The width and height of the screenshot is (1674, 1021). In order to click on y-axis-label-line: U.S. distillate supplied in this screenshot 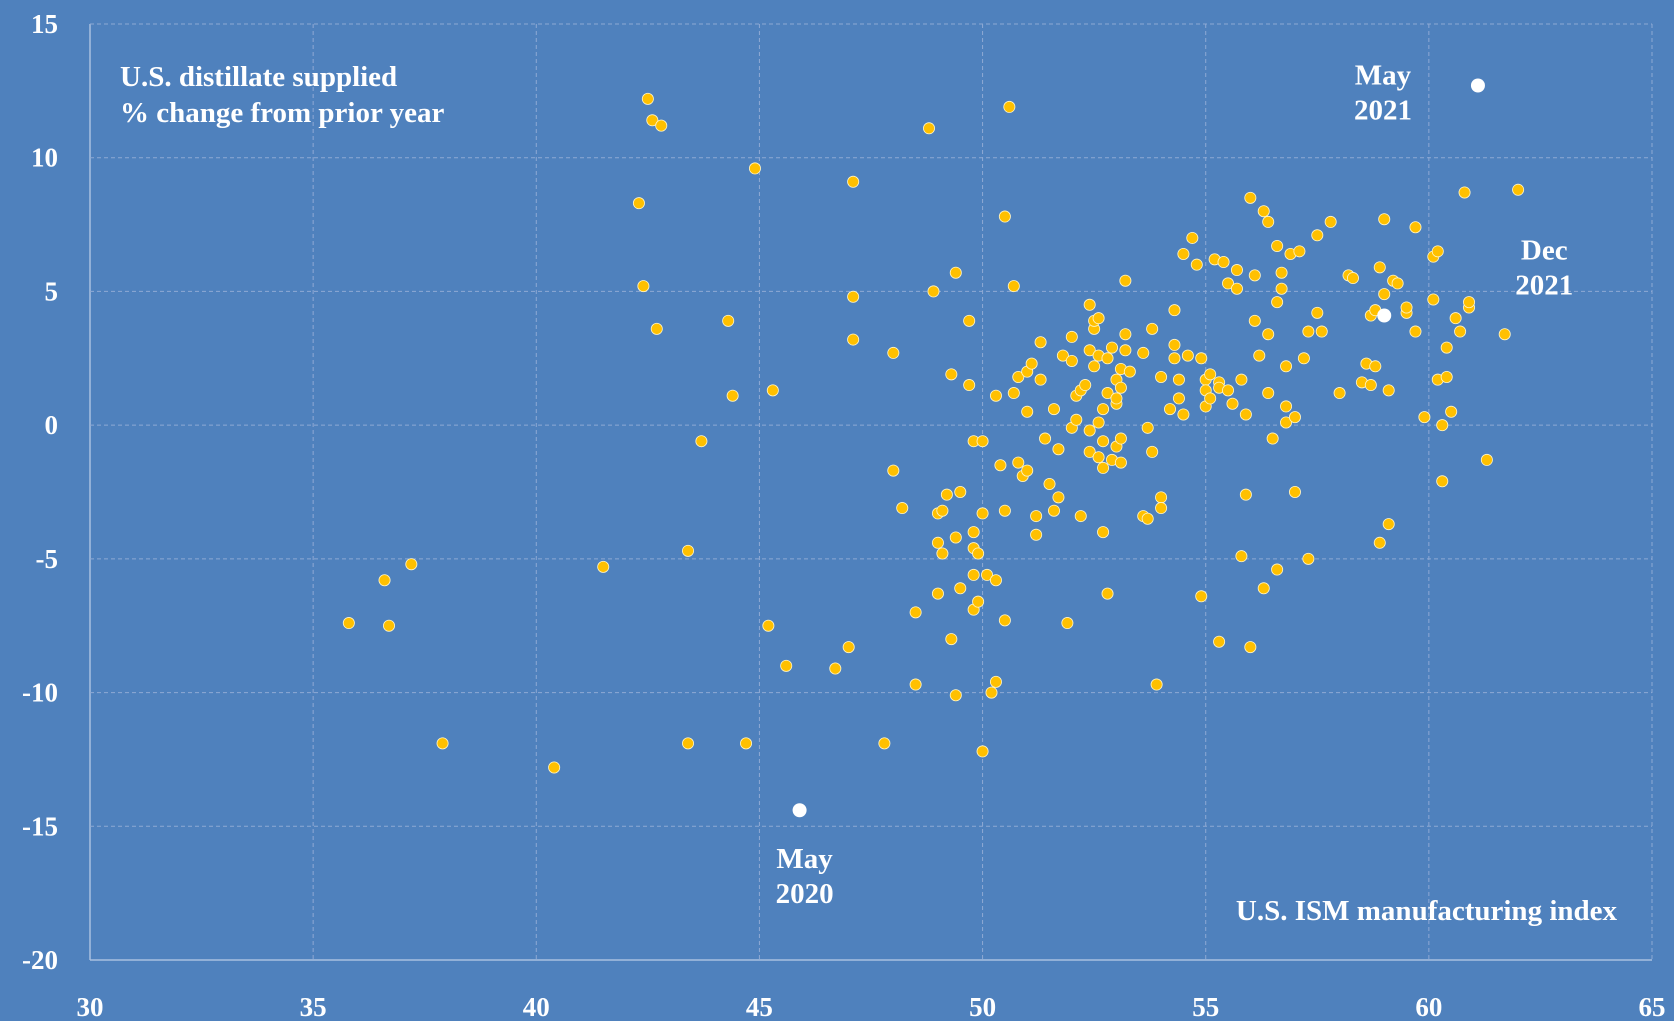, I will do `click(258, 77)`.